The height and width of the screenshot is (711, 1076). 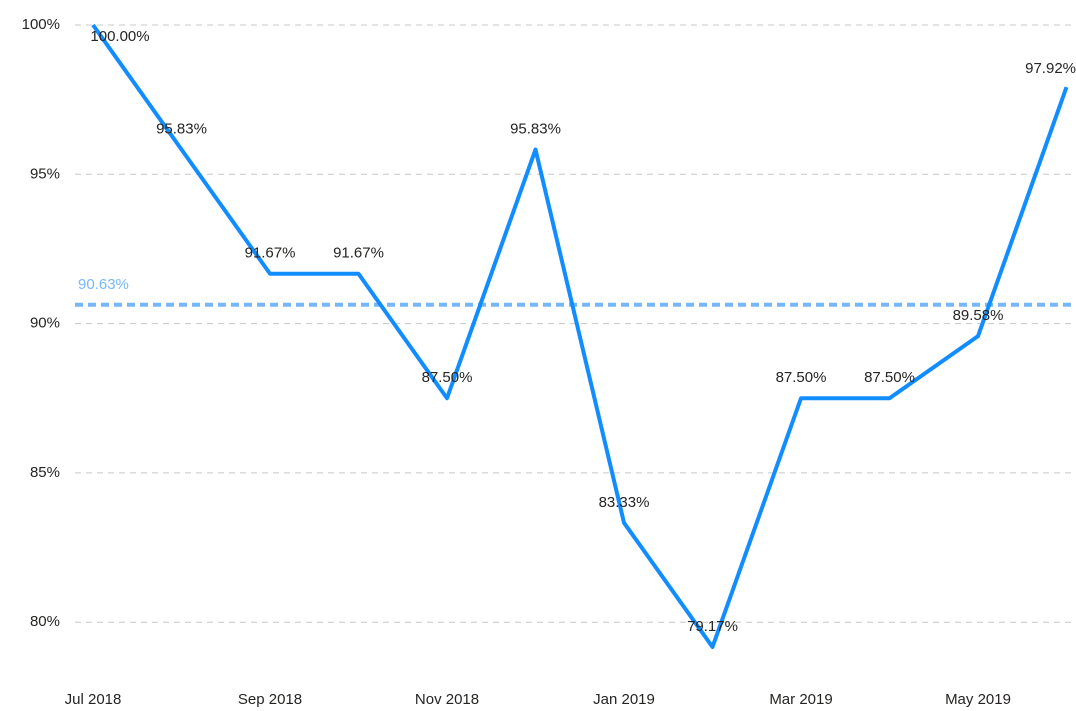 What do you see at coordinates (624, 699) in the screenshot?
I see `x-tick-label: Jan 2019` at bounding box center [624, 699].